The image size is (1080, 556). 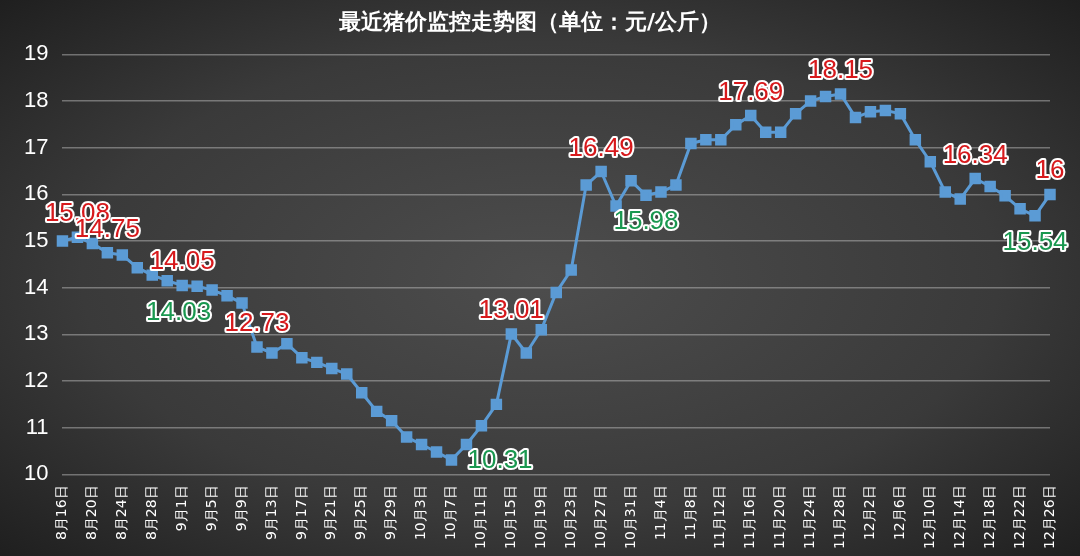 What do you see at coordinates (180, 508) in the screenshot?
I see `x-tick-label: 9月1日` at bounding box center [180, 508].